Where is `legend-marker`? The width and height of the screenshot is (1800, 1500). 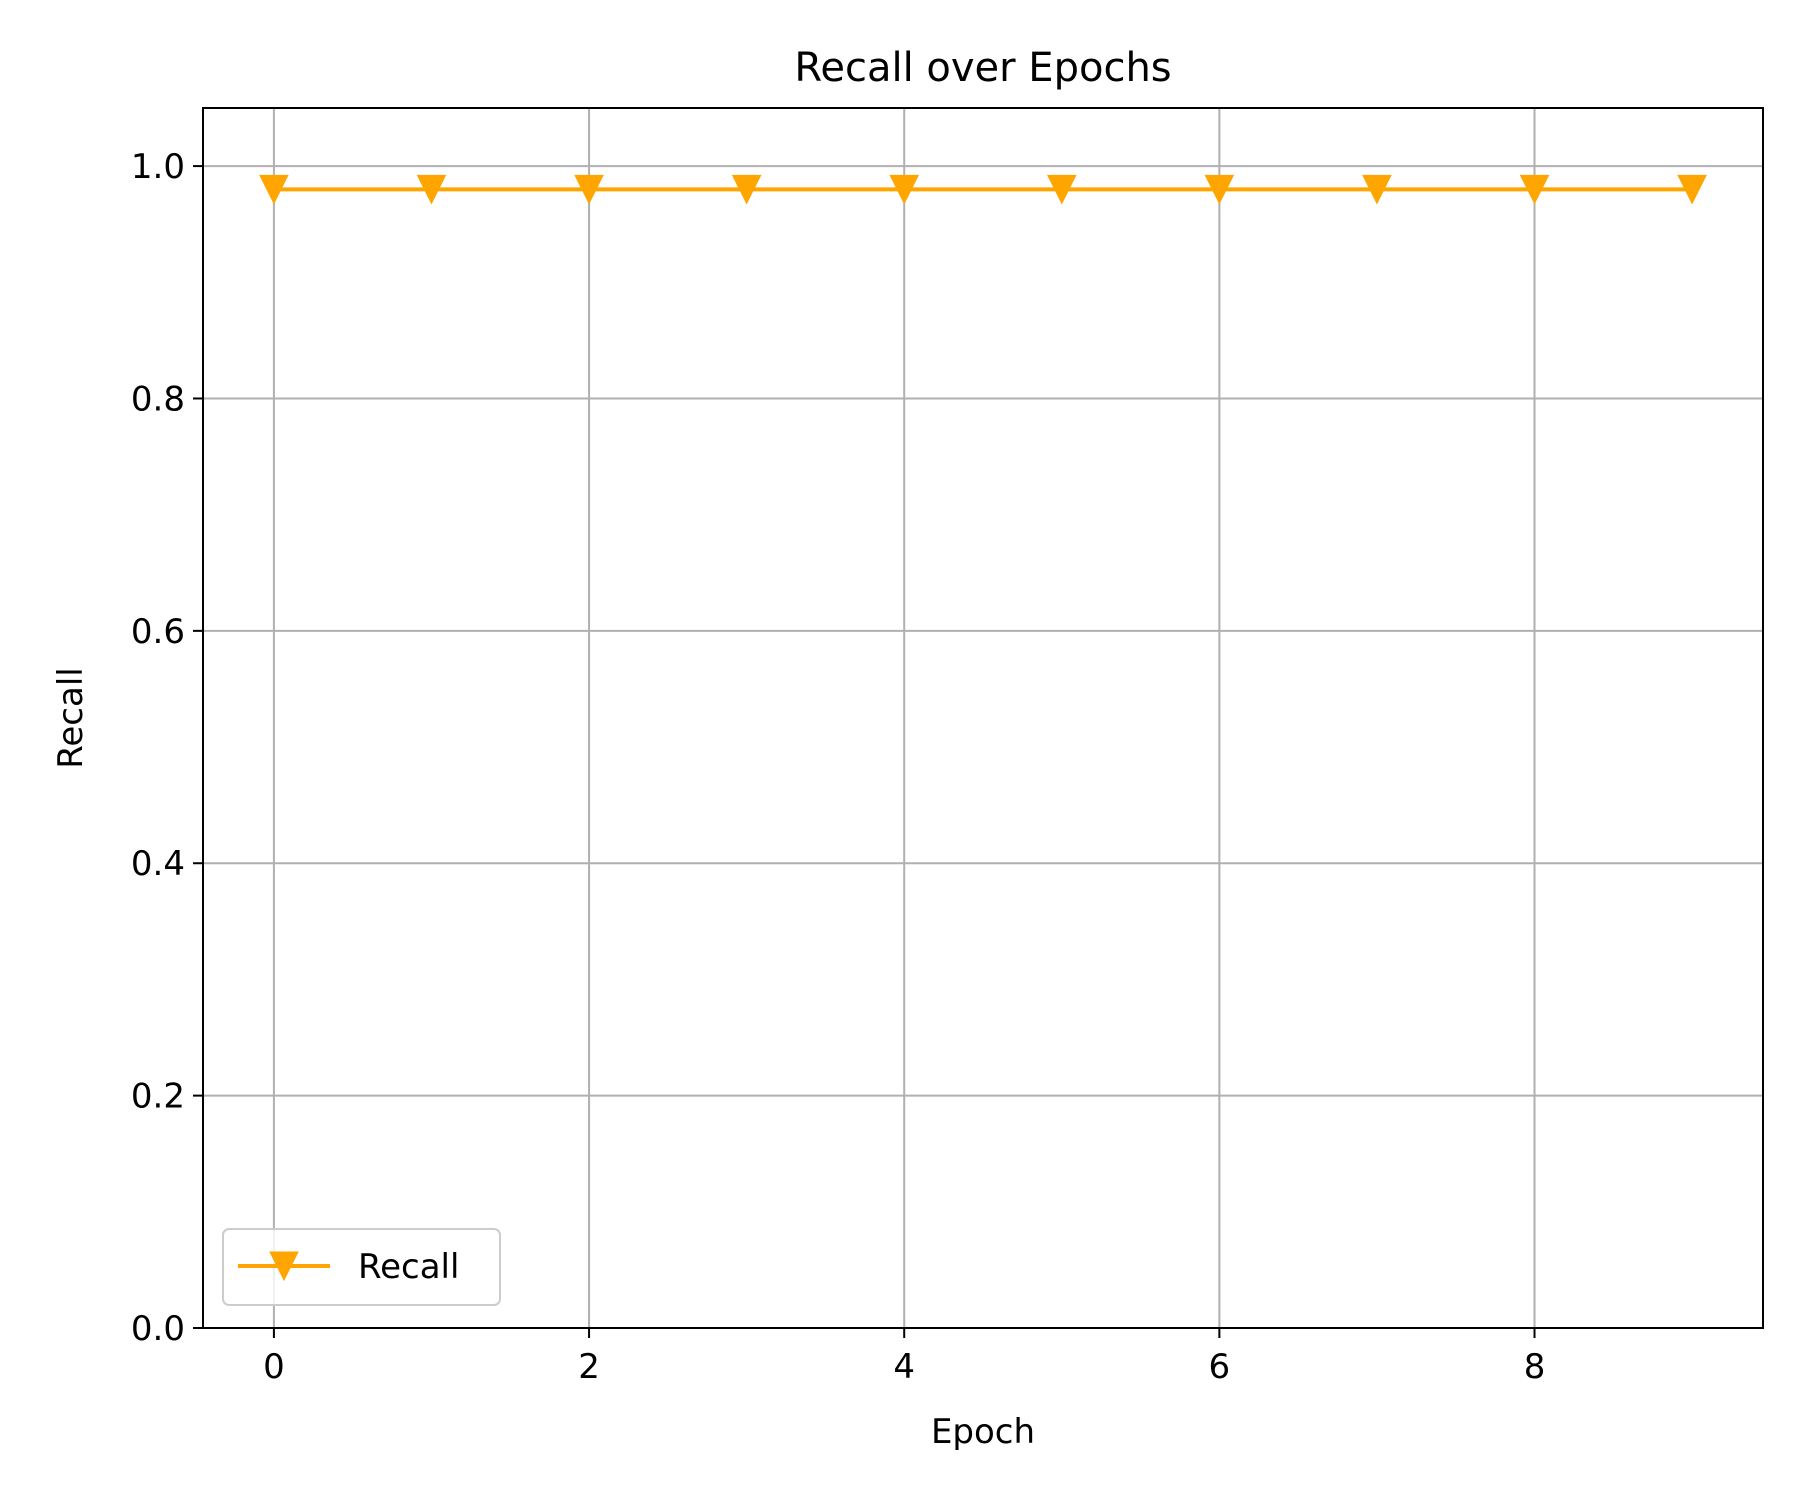
legend-marker is located at coordinates (284, 1266).